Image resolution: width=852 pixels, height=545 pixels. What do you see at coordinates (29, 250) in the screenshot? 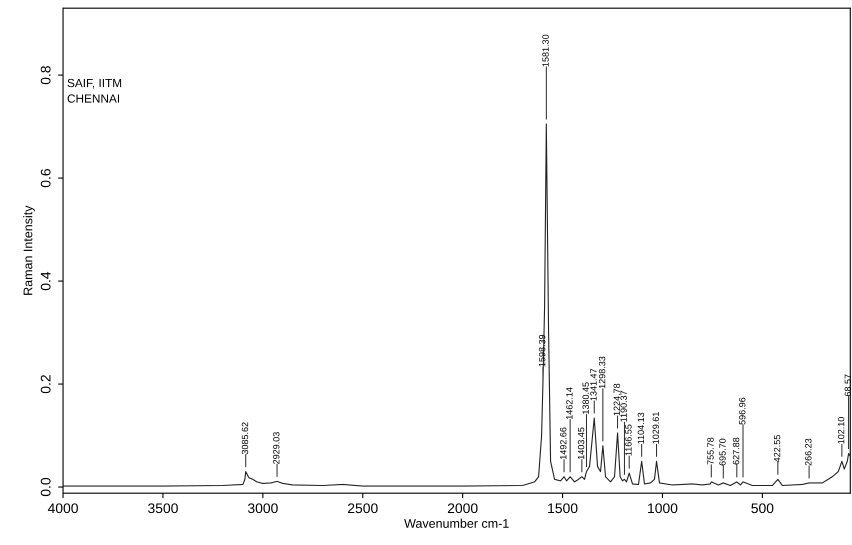
I see `y-axis-title: Raman Intensity` at bounding box center [29, 250].